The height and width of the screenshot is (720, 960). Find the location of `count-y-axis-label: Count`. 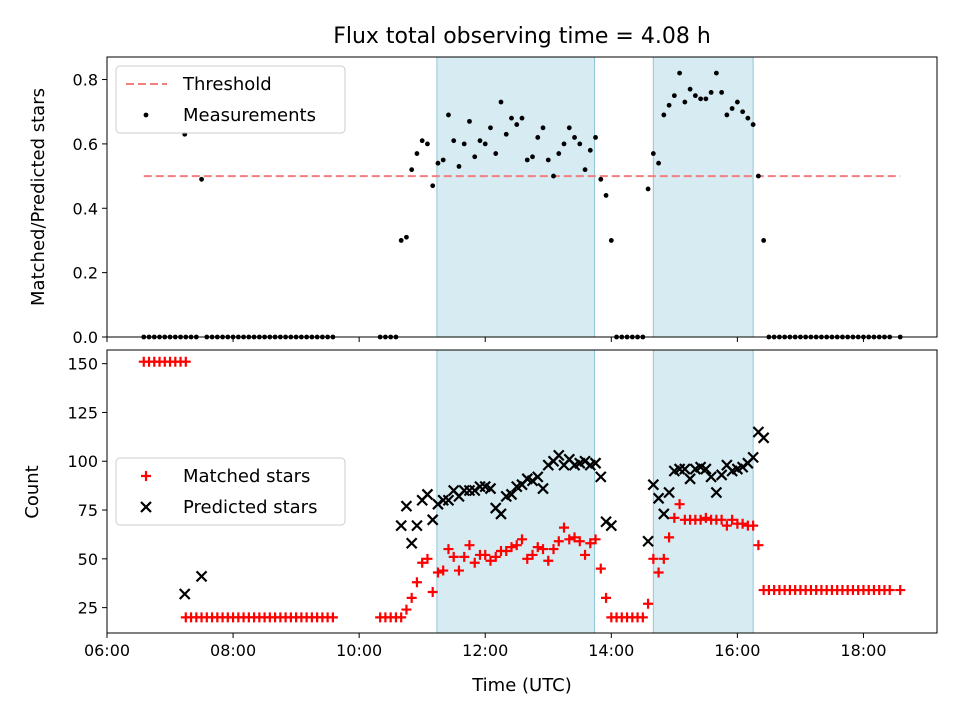

count-y-axis-label: Count is located at coordinates (32, 491).